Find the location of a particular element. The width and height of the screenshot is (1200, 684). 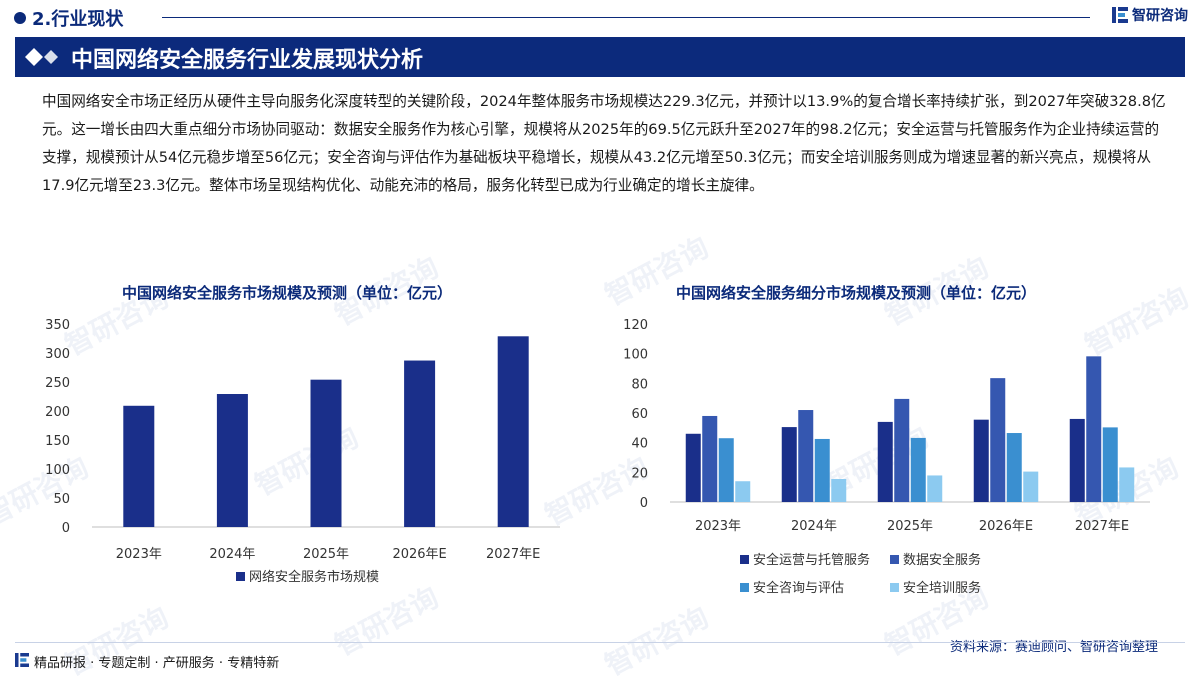

section-title: 2.行业现状 is located at coordinates (78, 19).